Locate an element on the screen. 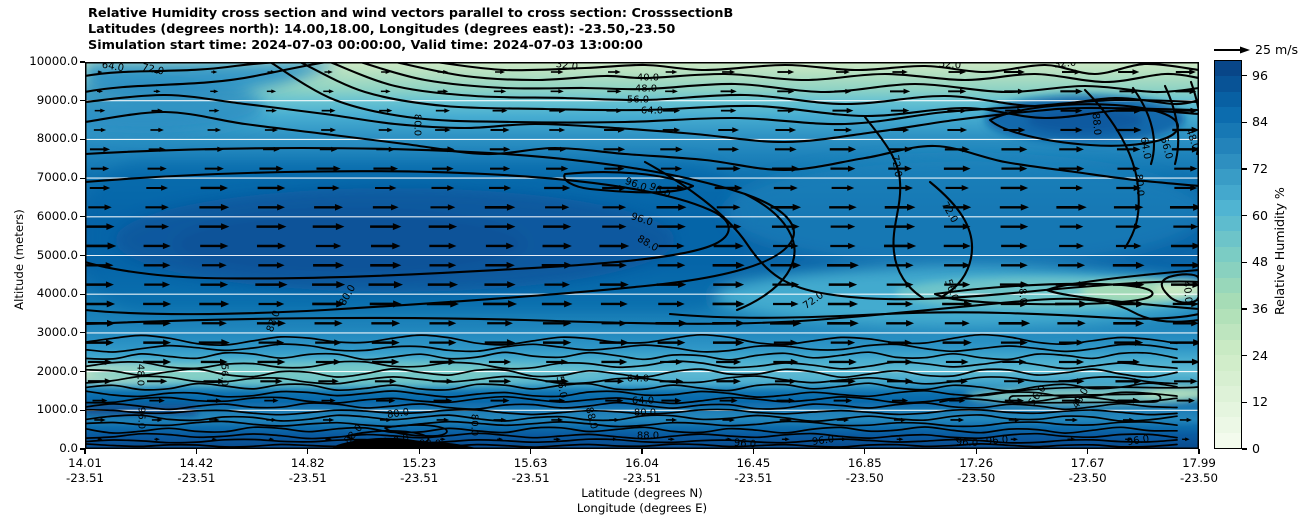  y-tick-label-0.0: 0.0 is located at coordinates (68, 448).